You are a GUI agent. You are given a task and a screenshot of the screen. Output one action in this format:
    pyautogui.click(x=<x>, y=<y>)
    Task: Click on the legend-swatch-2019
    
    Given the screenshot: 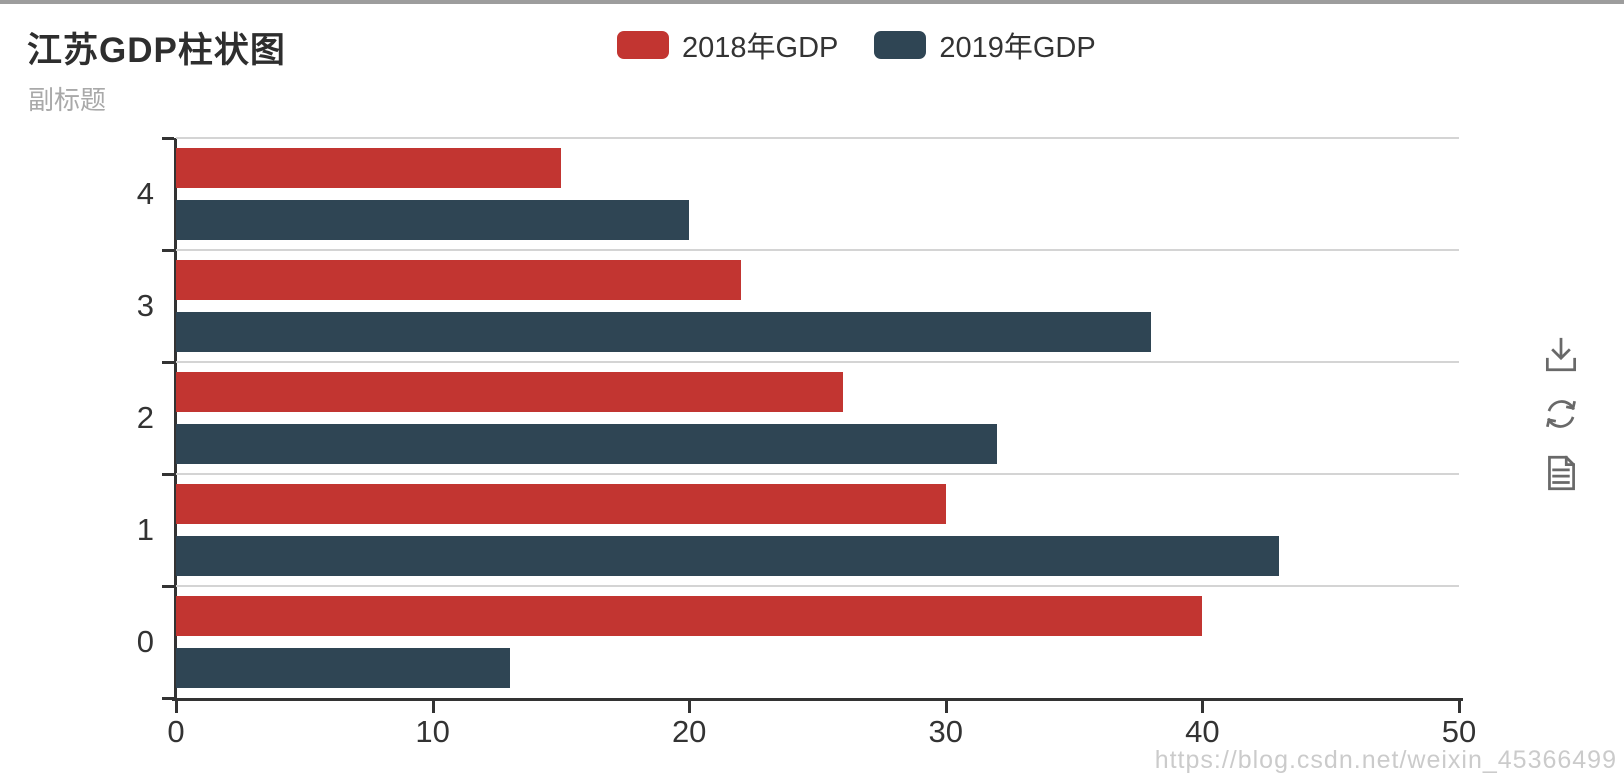 What is the action you would take?
    pyautogui.click(x=900, y=45)
    